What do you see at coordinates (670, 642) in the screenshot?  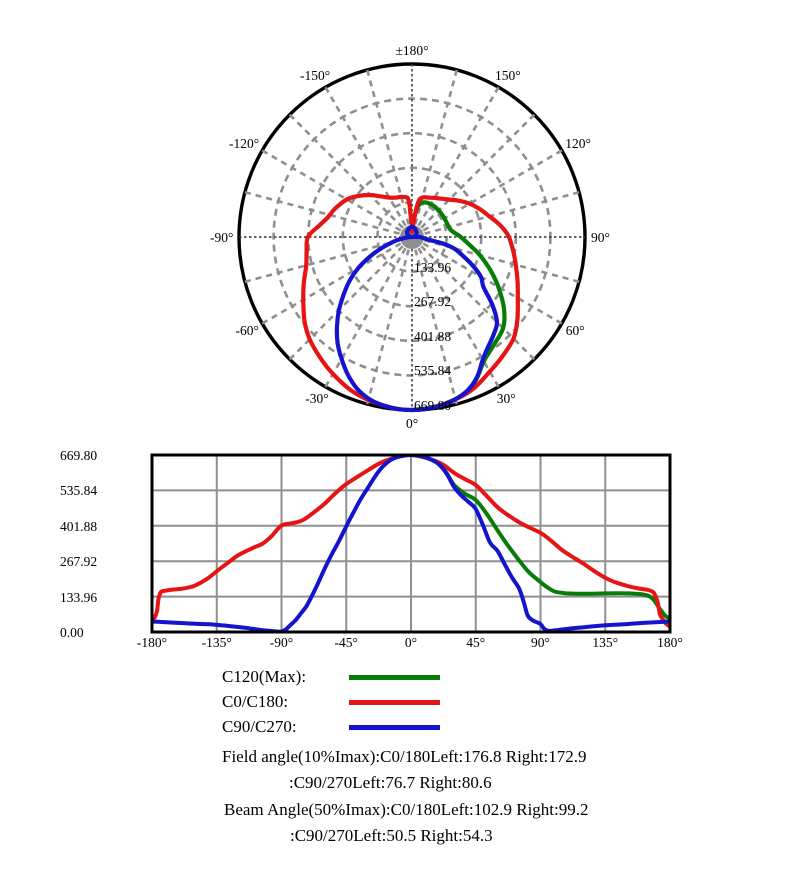 I see `x-tick-180°: 180°` at bounding box center [670, 642].